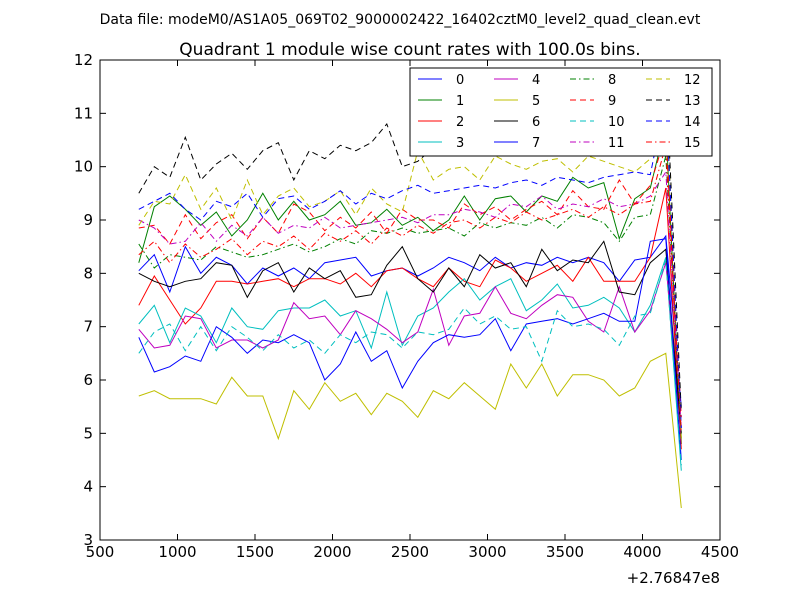 This screenshot has height=600, width=800. Describe the element at coordinates (460, 80) in the screenshot. I see `legend-label-0: 0` at that location.